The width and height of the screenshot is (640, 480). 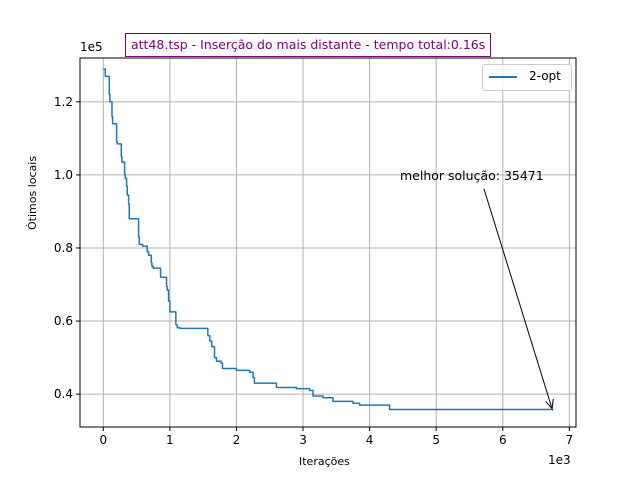 I want to click on x-tick-label: 2, so click(x=237, y=440).